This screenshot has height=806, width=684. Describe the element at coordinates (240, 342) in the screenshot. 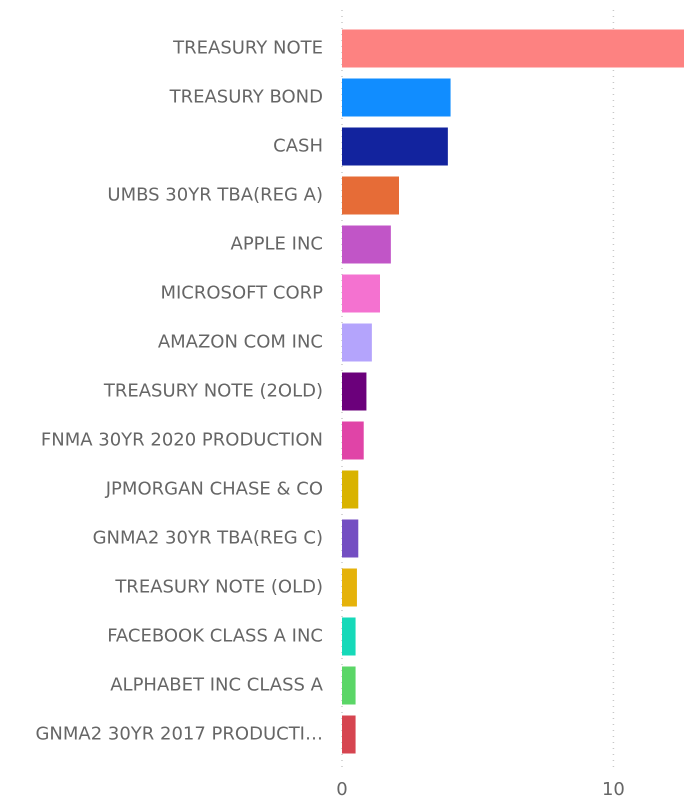

I see `y-tick-label: AMAZON COM INC` at that location.